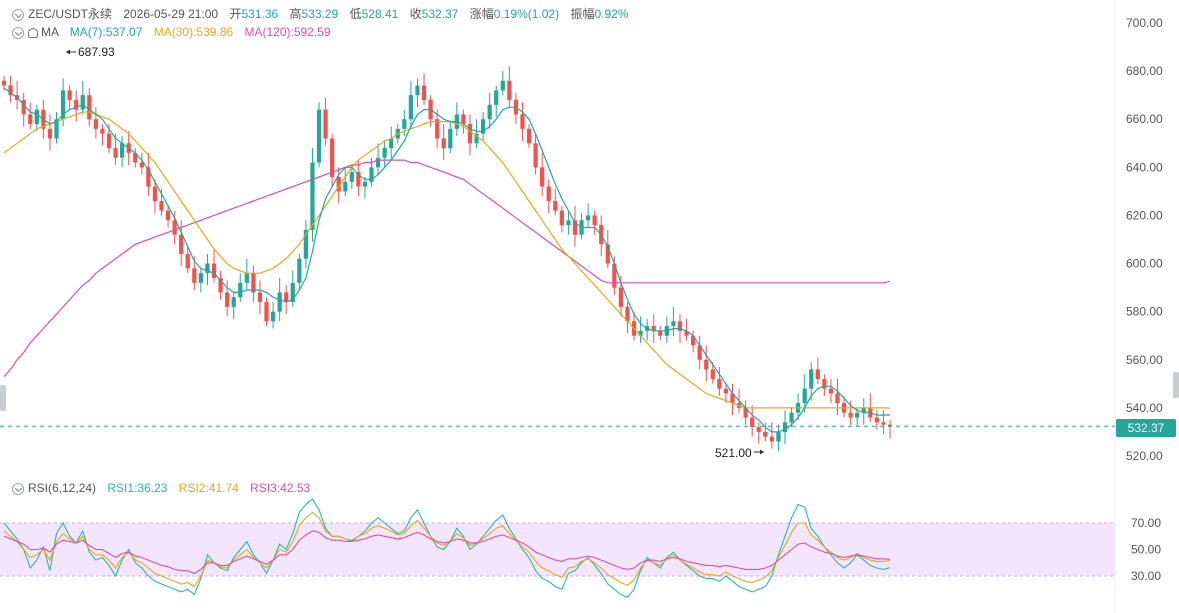 The height and width of the screenshot is (613, 1179). What do you see at coordinates (1146, 523) in the screenshot?
I see `rsi-tick-label: 70.00` at bounding box center [1146, 523].